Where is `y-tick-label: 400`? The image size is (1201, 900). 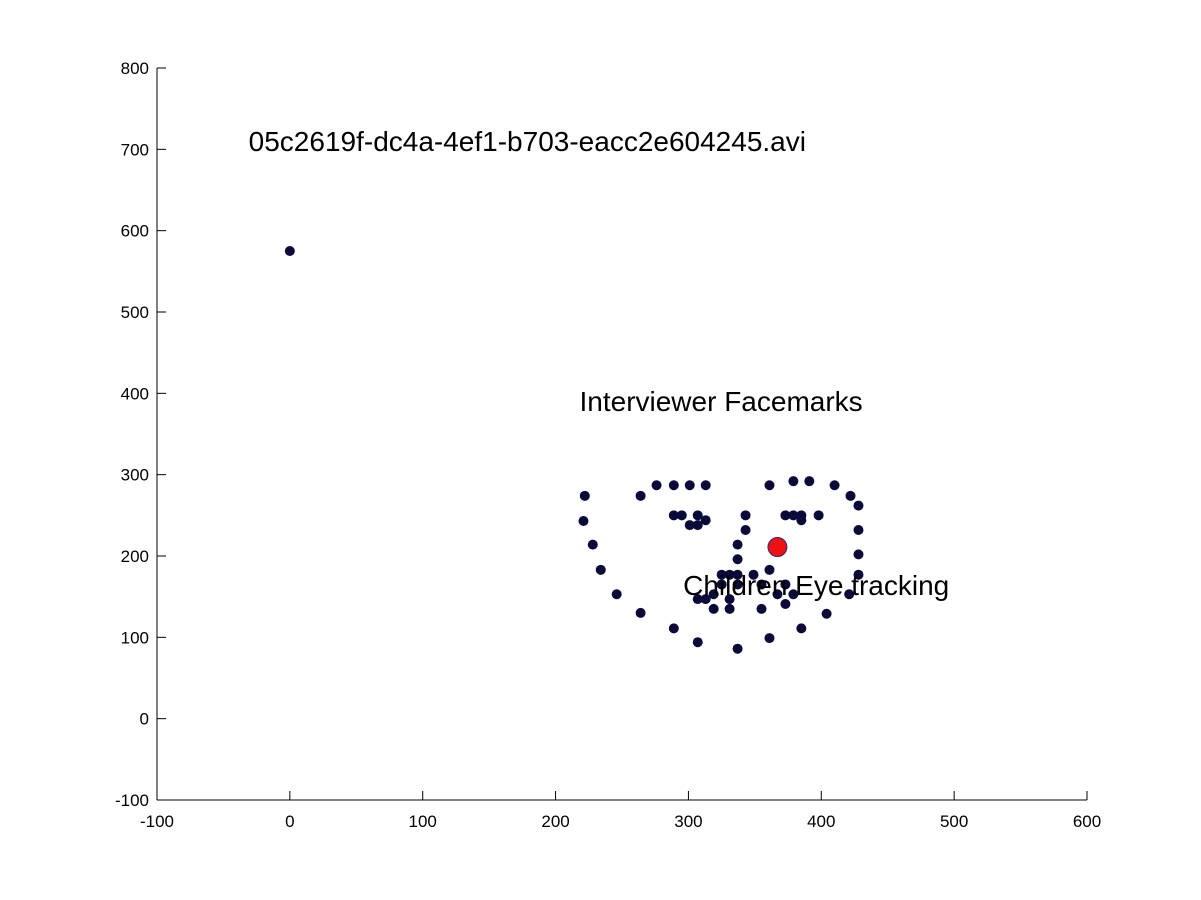 y-tick-label: 400 is located at coordinates (135, 393).